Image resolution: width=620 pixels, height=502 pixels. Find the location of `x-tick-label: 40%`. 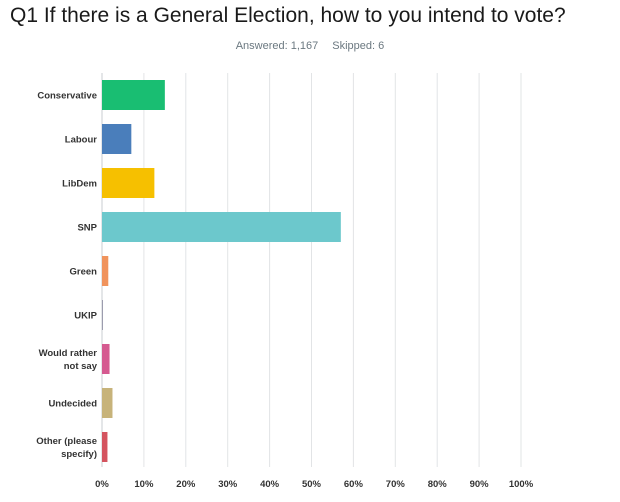

x-tick-label: 40% is located at coordinates (270, 484).